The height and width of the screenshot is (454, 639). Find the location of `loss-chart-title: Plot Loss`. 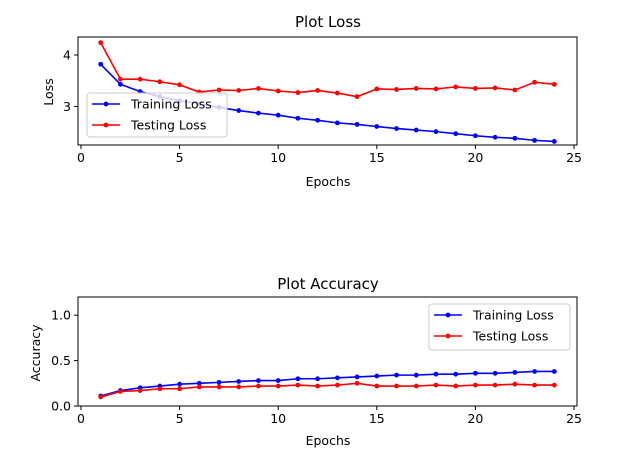

loss-chart-title: Plot Loss is located at coordinates (328, 22).